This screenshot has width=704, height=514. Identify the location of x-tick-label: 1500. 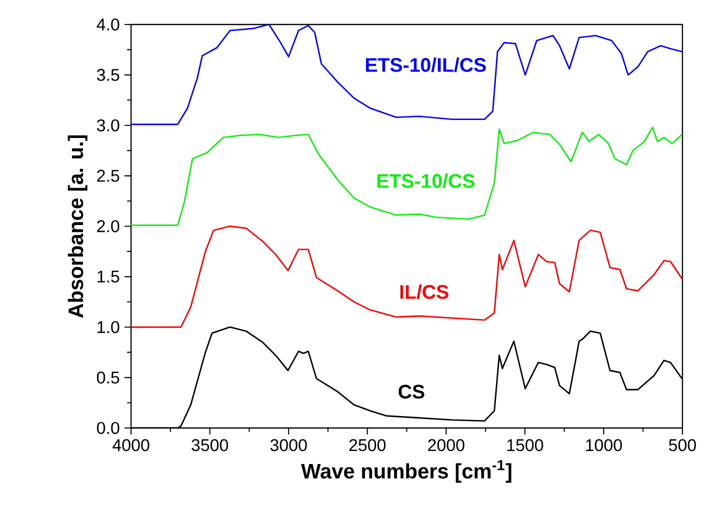
(525, 445).